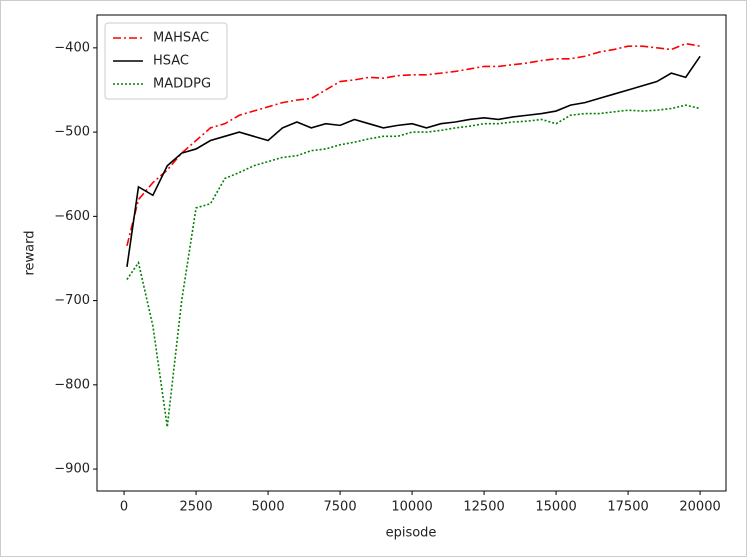 The image size is (747, 557). What do you see at coordinates (699, 507) in the screenshot?
I see `x-tick-label: 20000` at bounding box center [699, 507].